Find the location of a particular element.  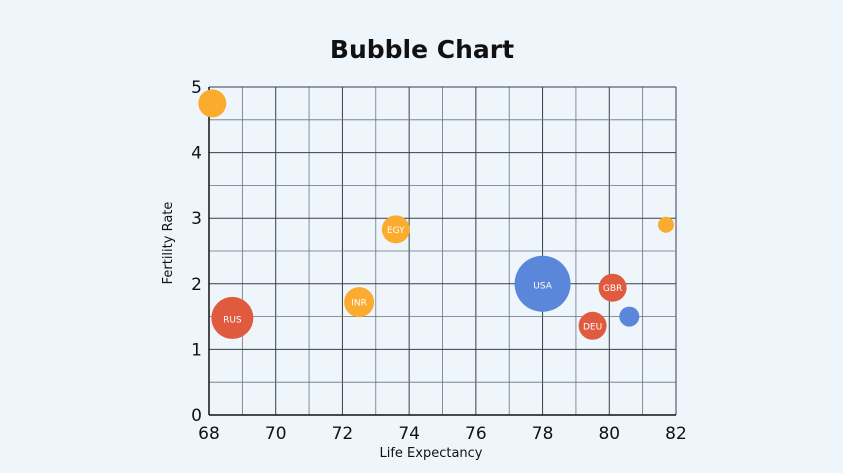

bubble-rus: RUS is located at coordinates (232, 317).